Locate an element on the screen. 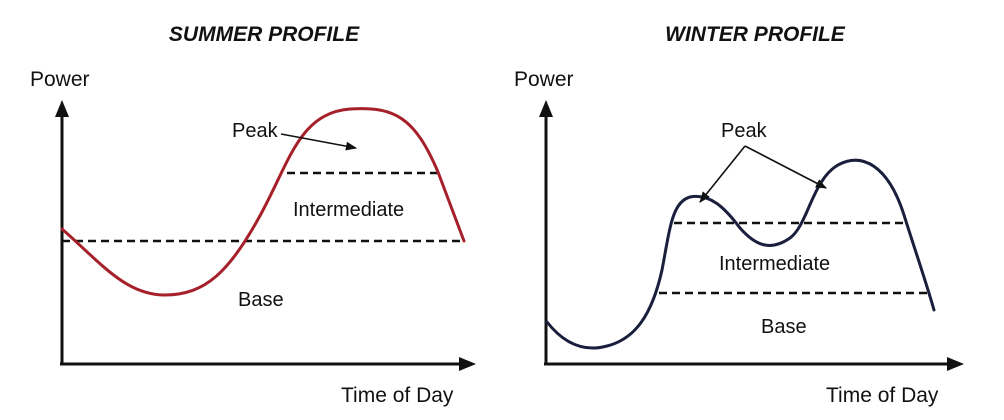  summer-y-axis-label: Power is located at coordinates (60, 79).